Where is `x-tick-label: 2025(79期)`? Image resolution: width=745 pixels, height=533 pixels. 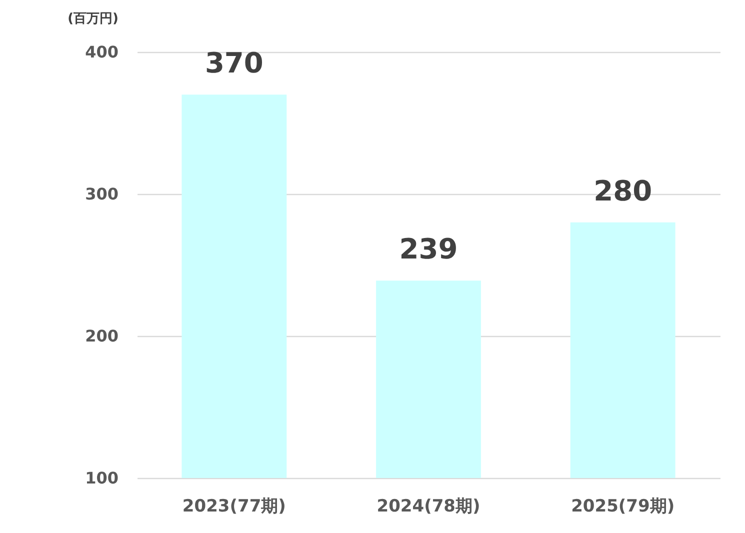 x-tick-label: 2025(79期) is located at coordinates (623, 506).